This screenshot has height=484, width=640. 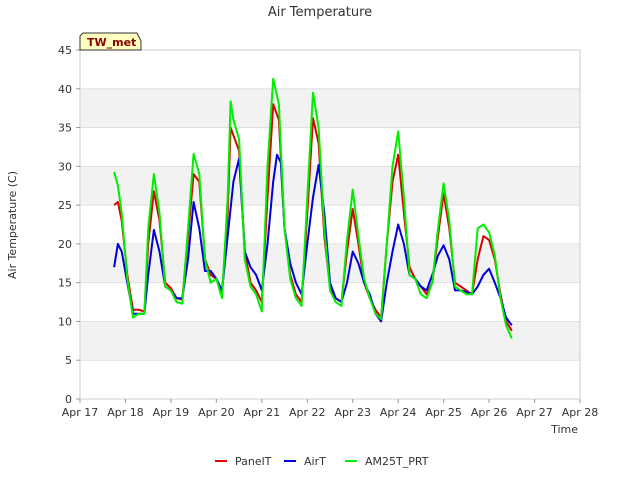 I want to click on legend-label: AirT, so click(x=315, y=461).